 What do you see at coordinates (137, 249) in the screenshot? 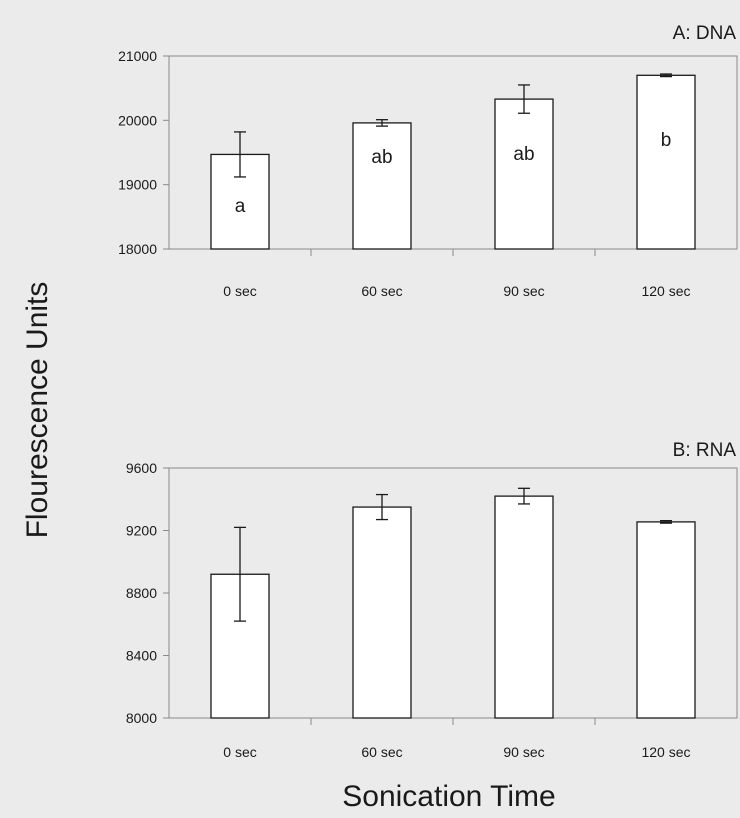
I see `dna-y-tick-label: 18000` at bounding box center [137, 249].